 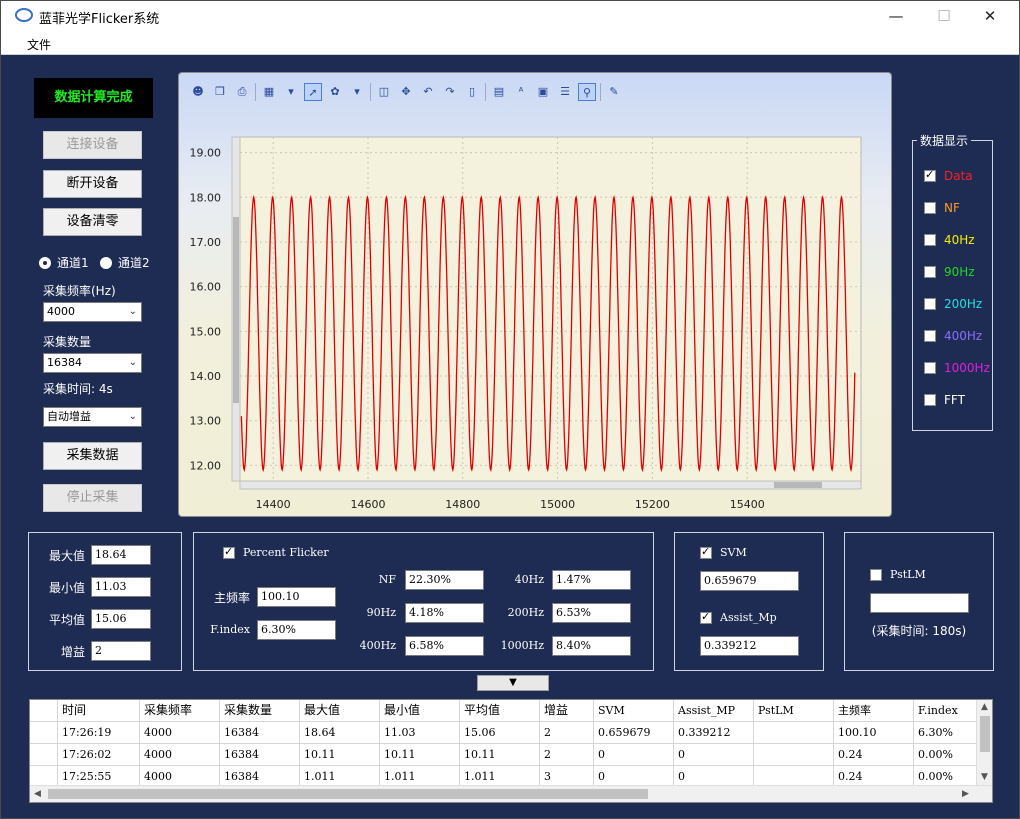 What do you see at coordinates (500, 711) in the screenshot?
I see `column-header: 平均值` at bounding box center [500, 711].